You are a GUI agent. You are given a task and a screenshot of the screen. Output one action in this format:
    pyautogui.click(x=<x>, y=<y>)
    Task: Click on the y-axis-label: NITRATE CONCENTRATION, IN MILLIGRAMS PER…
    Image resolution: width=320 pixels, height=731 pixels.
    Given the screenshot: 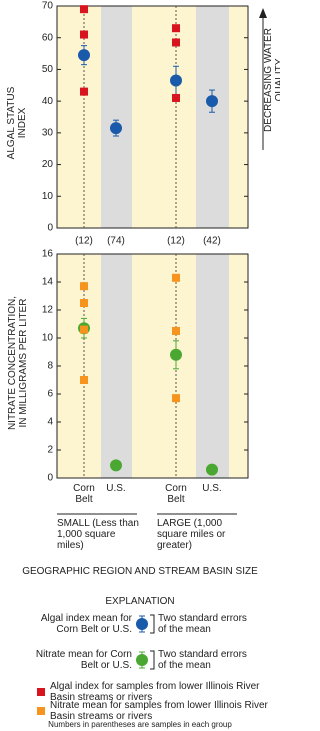 What is the action you would take?
    pyautogui.click(x=18, y=363)
    